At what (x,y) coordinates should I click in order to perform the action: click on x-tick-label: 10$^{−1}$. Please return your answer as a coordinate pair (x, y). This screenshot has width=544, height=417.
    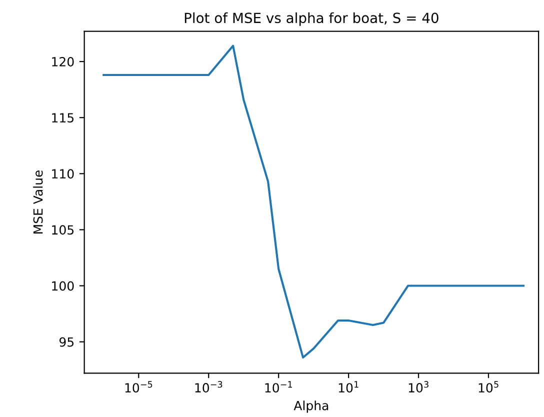
    Looking at the image, I should click on (278, 387).